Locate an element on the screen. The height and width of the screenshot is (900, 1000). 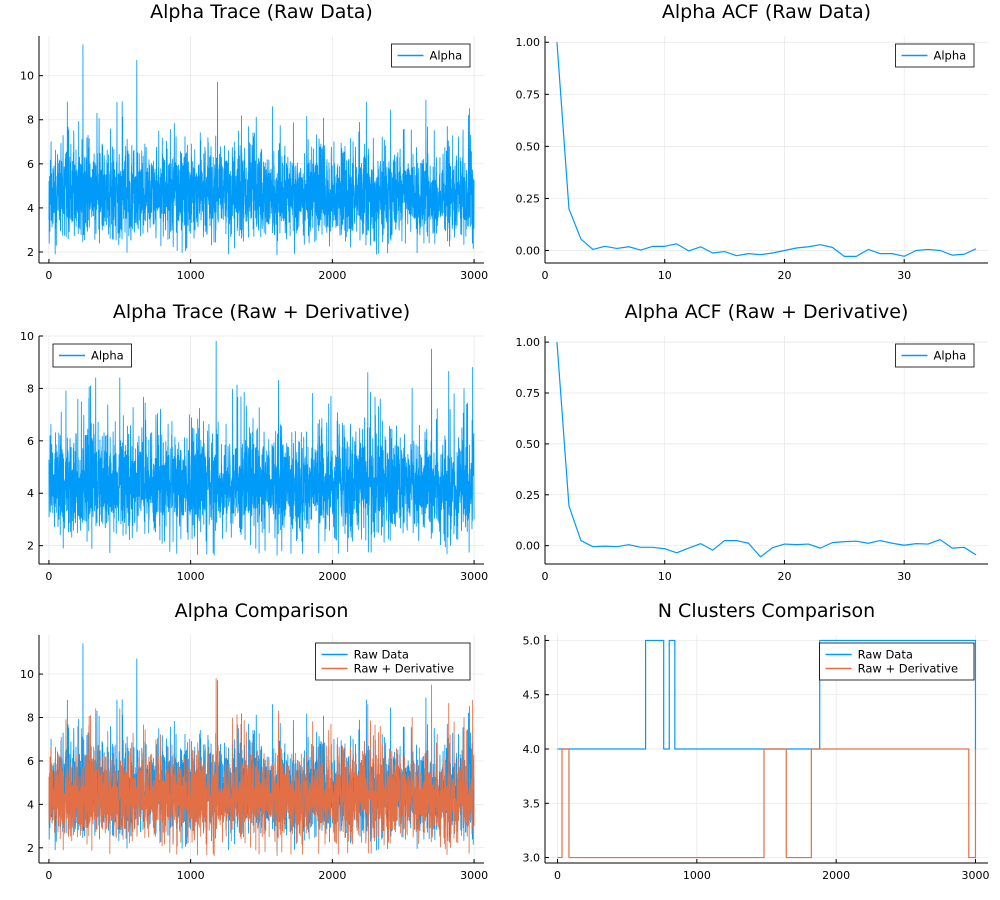
chart-title: Alpha Trace (Raw + Derivative) is located at coordinates (261, 312).